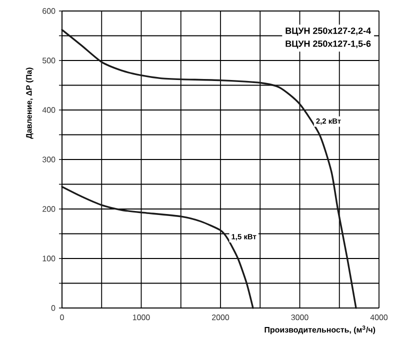 Image resolution: width=394 pixels, height=360 pixels. Describe the element at coordinates (328, 32) in the screenshot. I see `annotation: ВЦУН 250x127-2,2-4` at that location.